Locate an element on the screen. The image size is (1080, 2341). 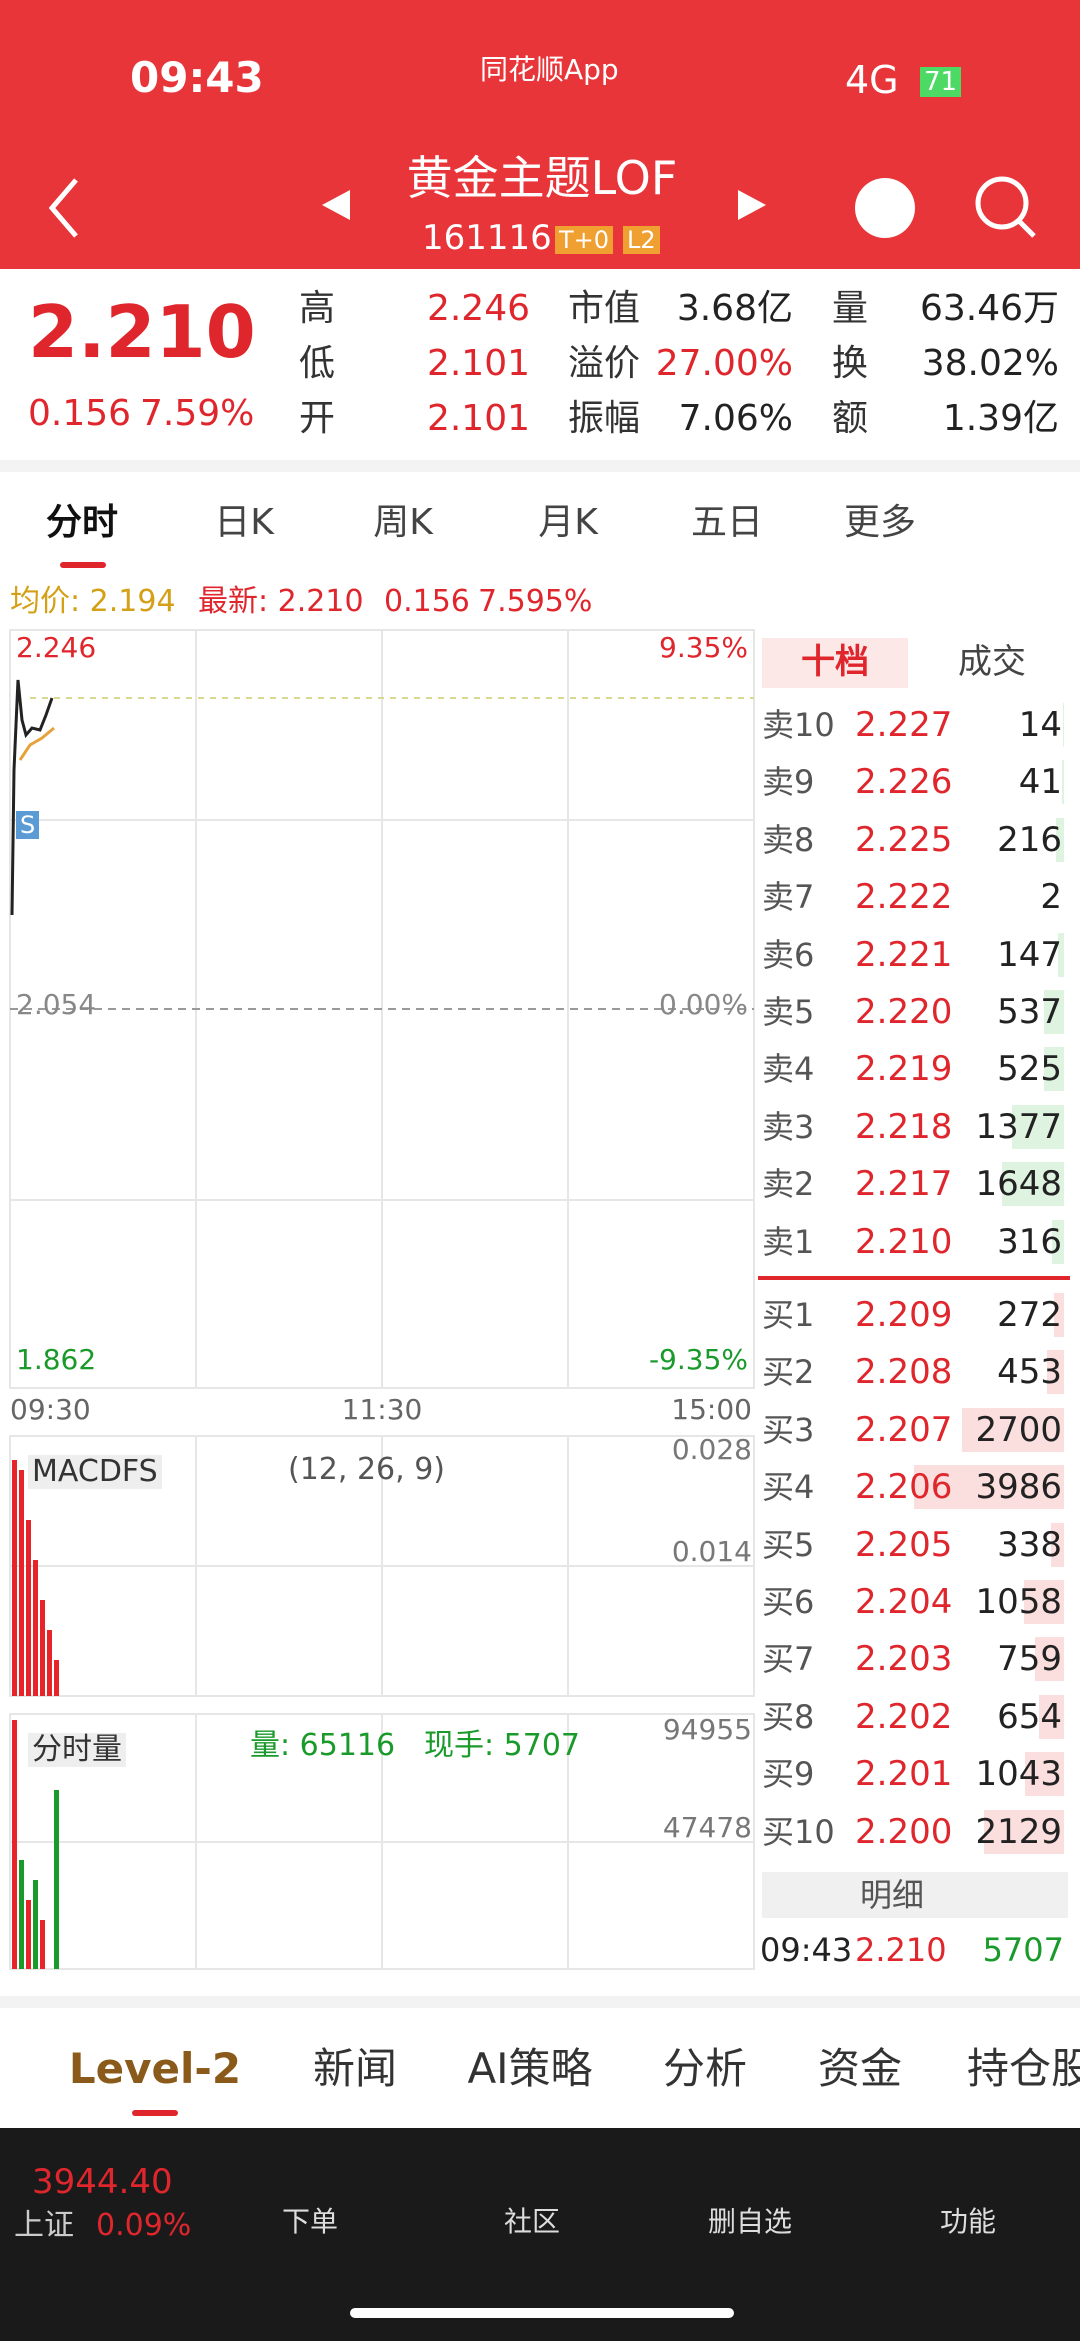
book-price: 2.204 is located at coordinates (904, 1602).